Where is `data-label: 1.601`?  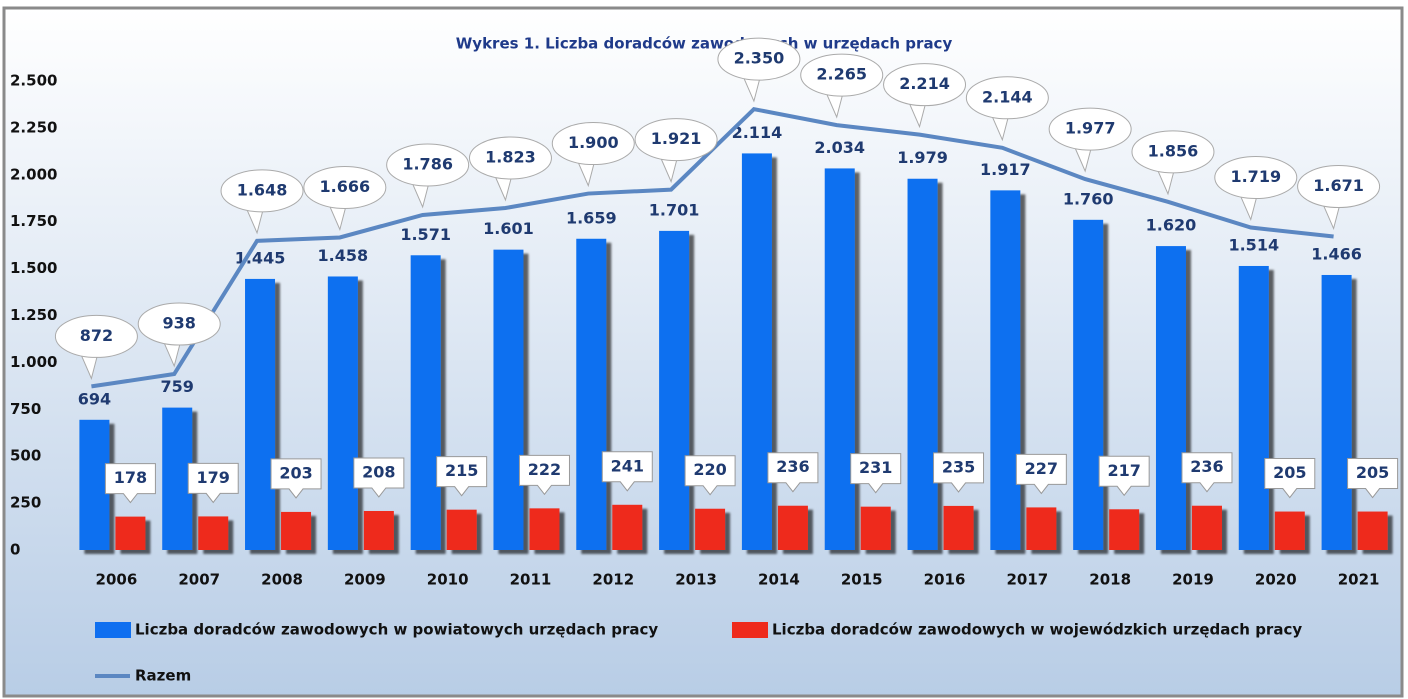
data-label: 1.601 is located at coordinates (508, 228).